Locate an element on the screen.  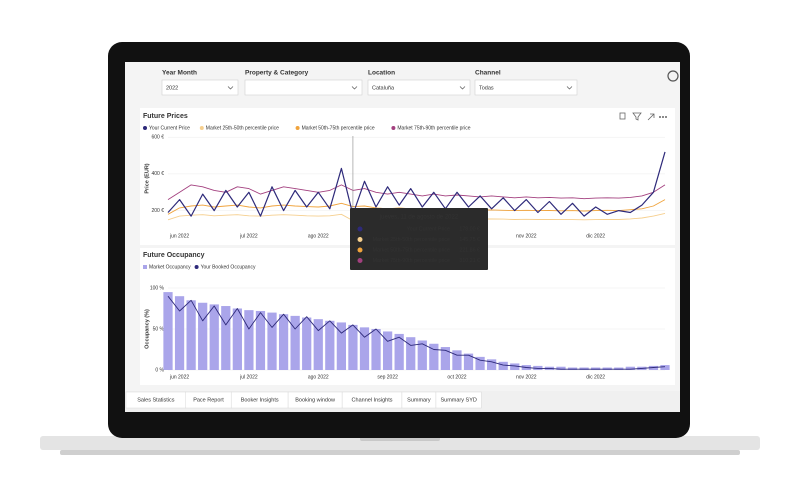
copy-icon is located at coordinates (622, 116).